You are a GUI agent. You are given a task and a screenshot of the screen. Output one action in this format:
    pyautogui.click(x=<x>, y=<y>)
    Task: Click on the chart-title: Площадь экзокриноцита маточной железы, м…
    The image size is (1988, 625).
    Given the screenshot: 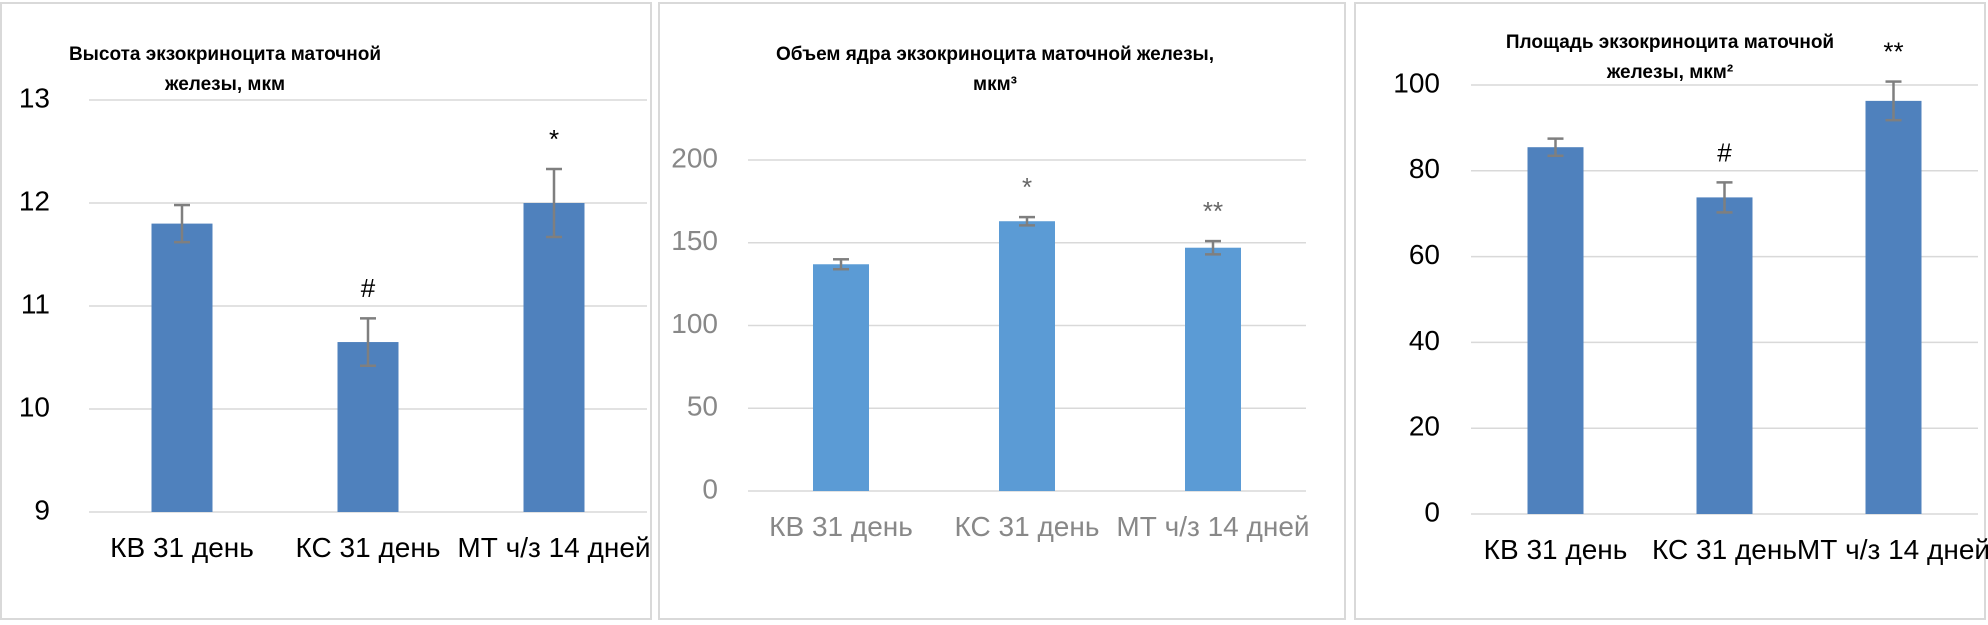 What is the action you would take?
    pyautogui.click(x=1670, y=57)
    